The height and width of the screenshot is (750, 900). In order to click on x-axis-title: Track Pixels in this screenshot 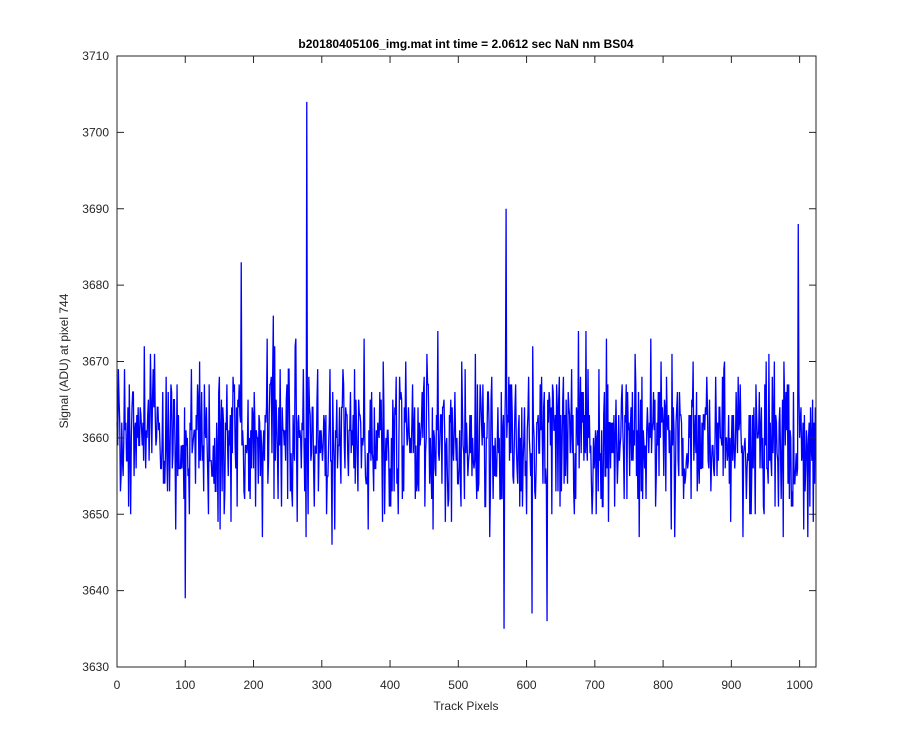, I will do `click(466, 706)`.